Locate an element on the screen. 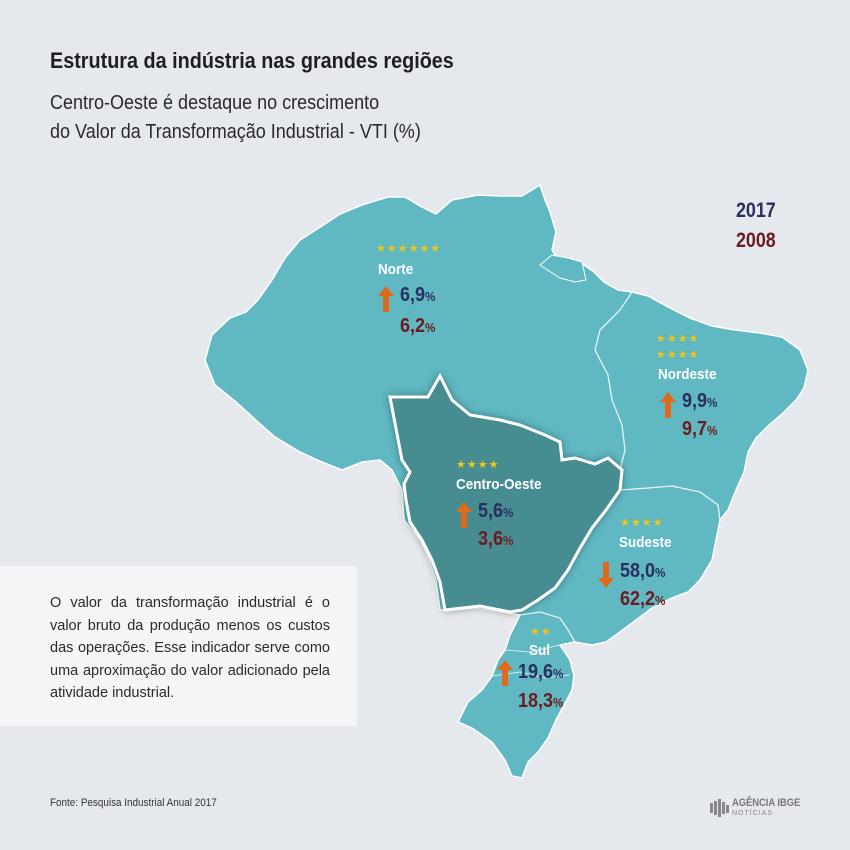 The width and height of the screenshot is (850, 850). sudeste-label: Sudeste is located at coordinates (645, 542).